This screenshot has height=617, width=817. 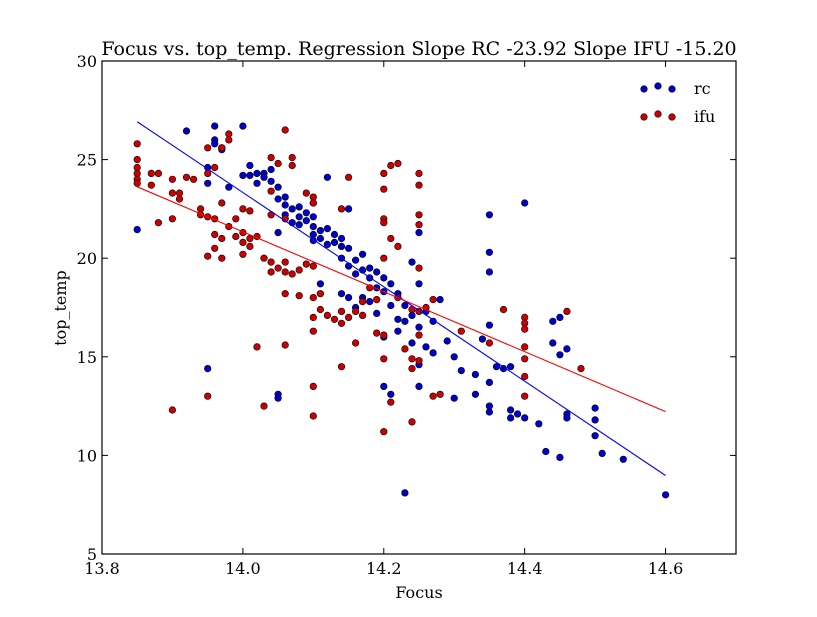 I want to click on x-tick-label: 14.6, so click(x=666, y=568).